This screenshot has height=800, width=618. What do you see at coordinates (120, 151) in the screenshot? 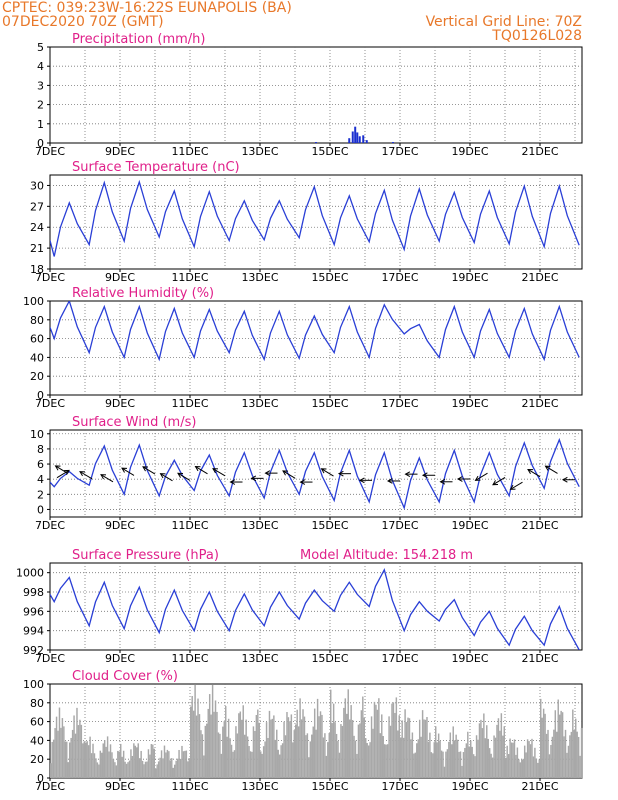
I see `x-tick-label: 9DEC` at bounding box center [120, 151].